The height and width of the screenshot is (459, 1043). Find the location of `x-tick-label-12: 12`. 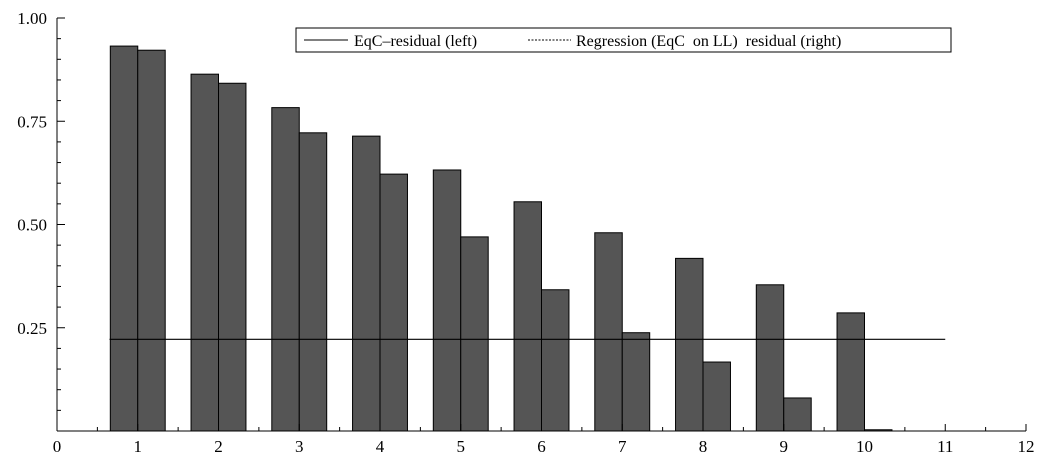

x-tick-label-12: 12 is located at coordinates (1026, 446).